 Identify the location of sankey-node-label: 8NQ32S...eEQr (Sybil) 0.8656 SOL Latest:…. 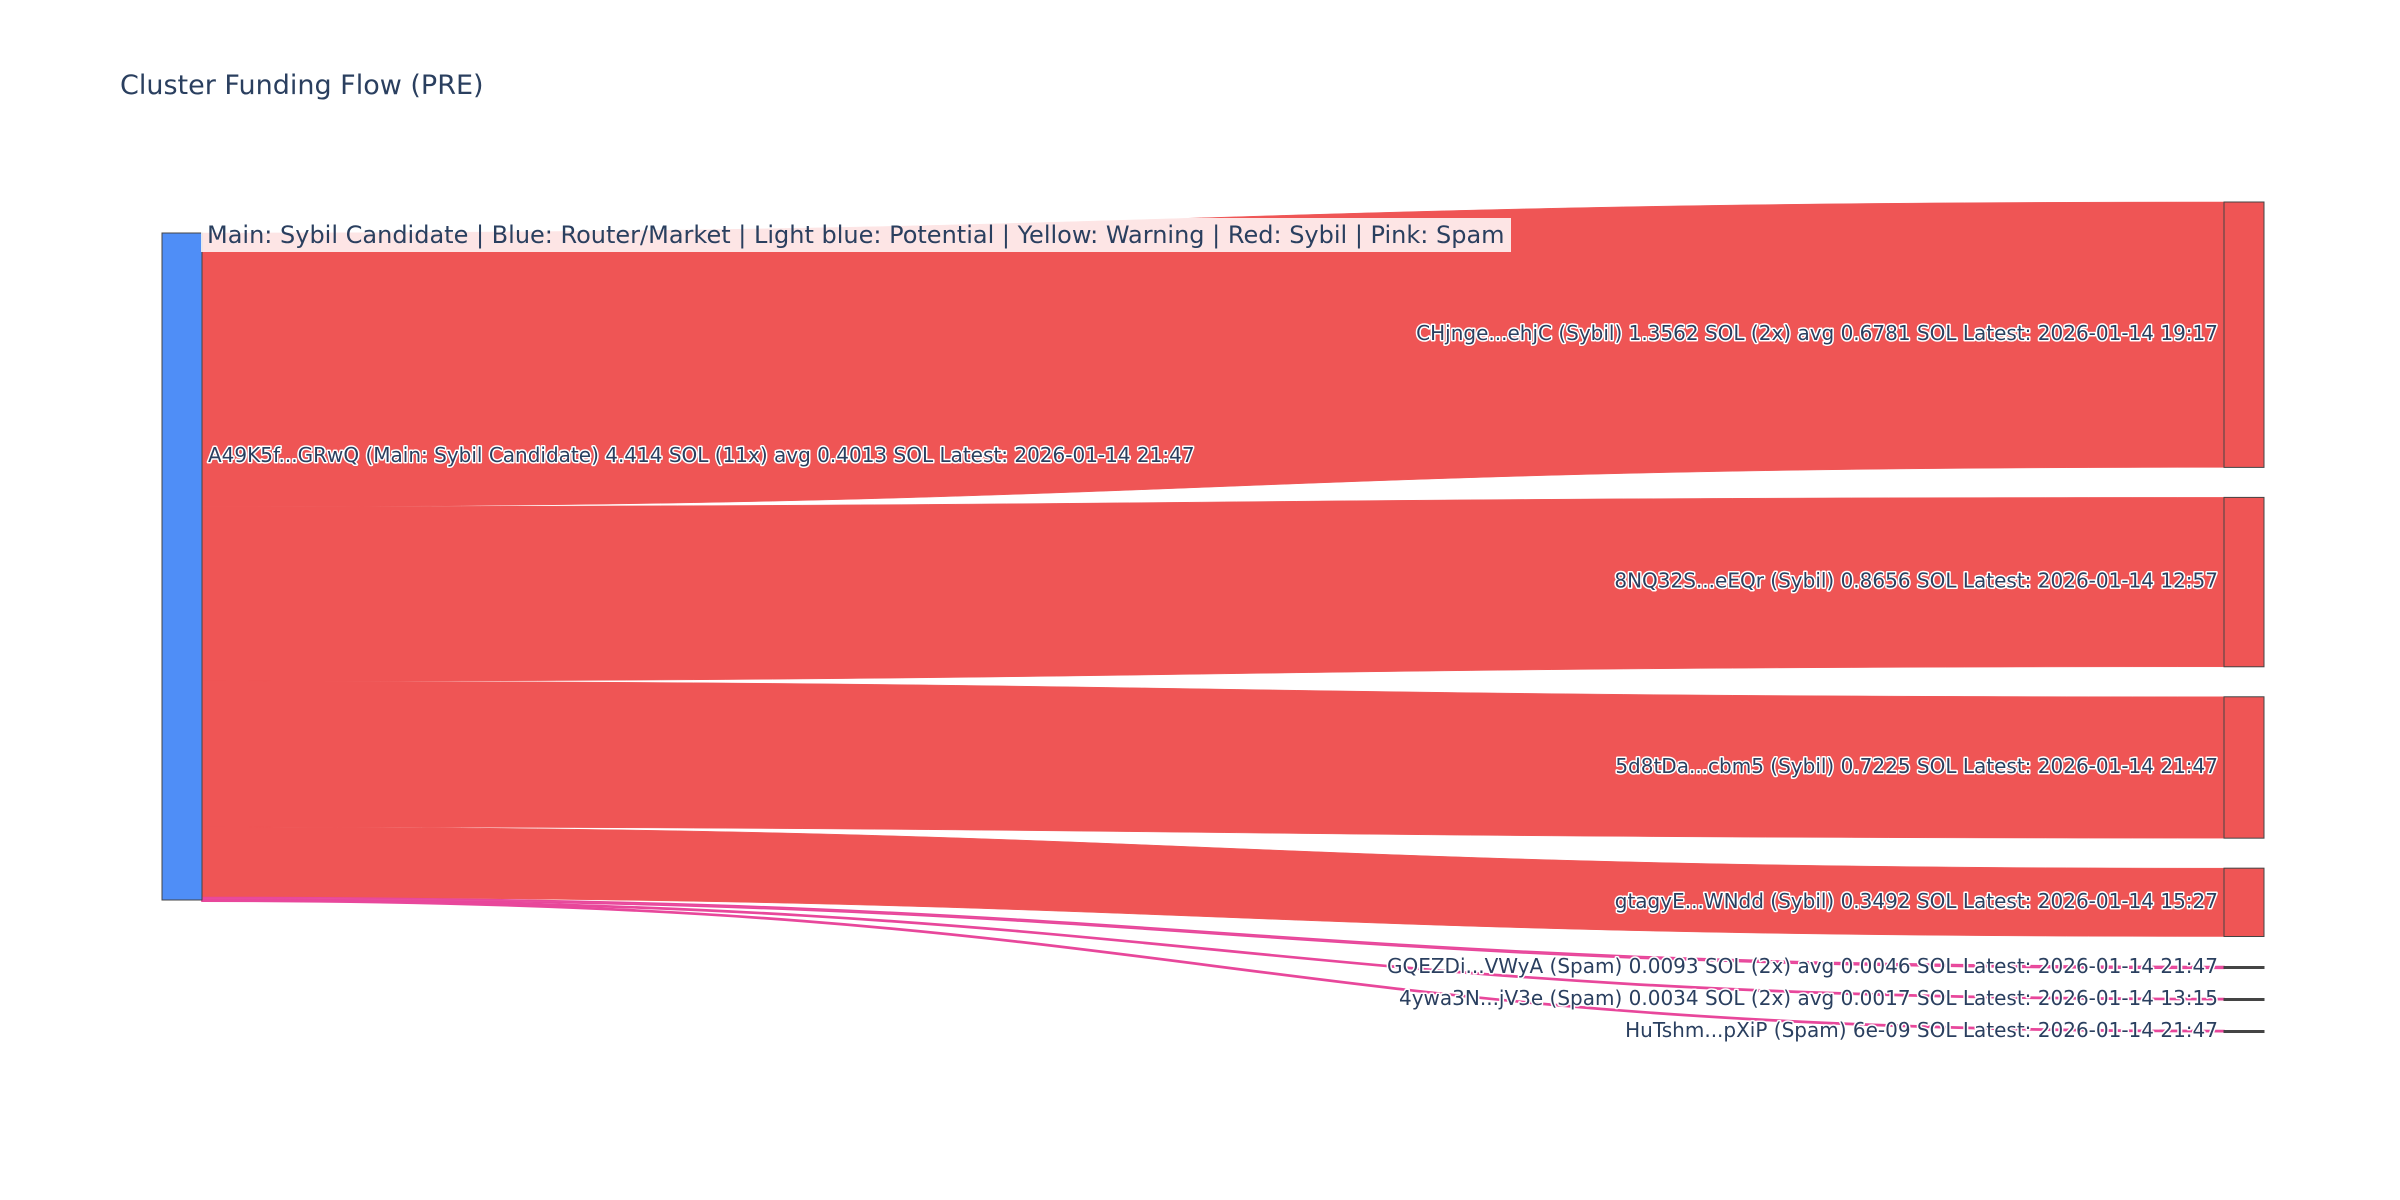
(1916, 581).